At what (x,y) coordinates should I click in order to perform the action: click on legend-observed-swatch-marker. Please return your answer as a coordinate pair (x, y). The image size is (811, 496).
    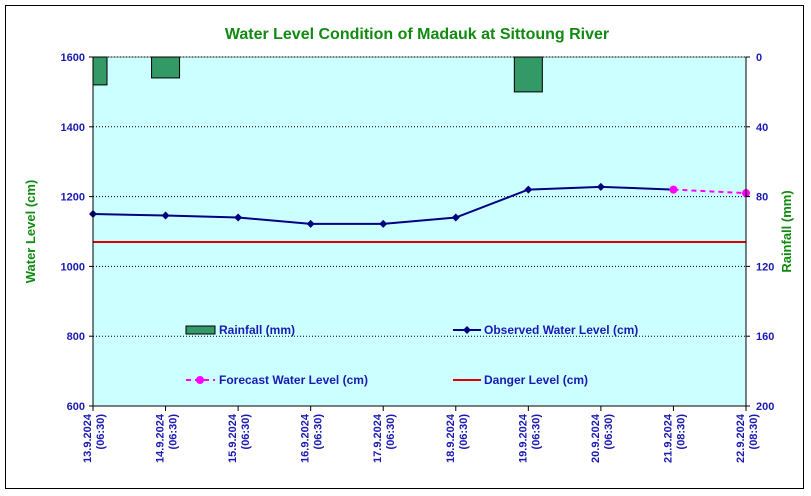
    Looking at the image, I should click on (467, 330).